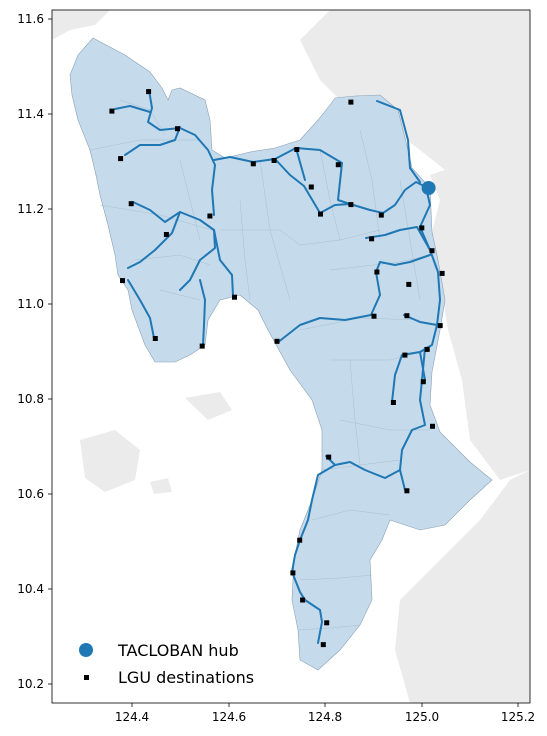 This screenshot has height=736, width=547. What do you see at coordinates (178, 650) in the screenshot?
I see `legend-hub-label: TACLOBAN hub` at bounding box center [178, 650].